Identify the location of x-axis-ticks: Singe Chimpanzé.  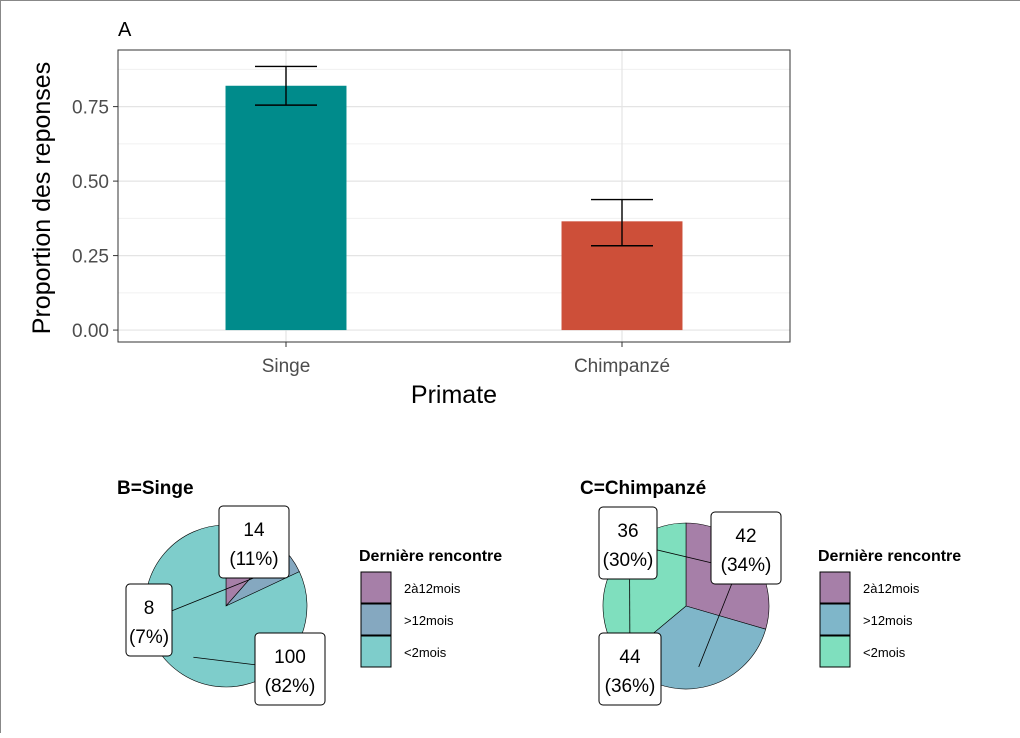
(466, 359).